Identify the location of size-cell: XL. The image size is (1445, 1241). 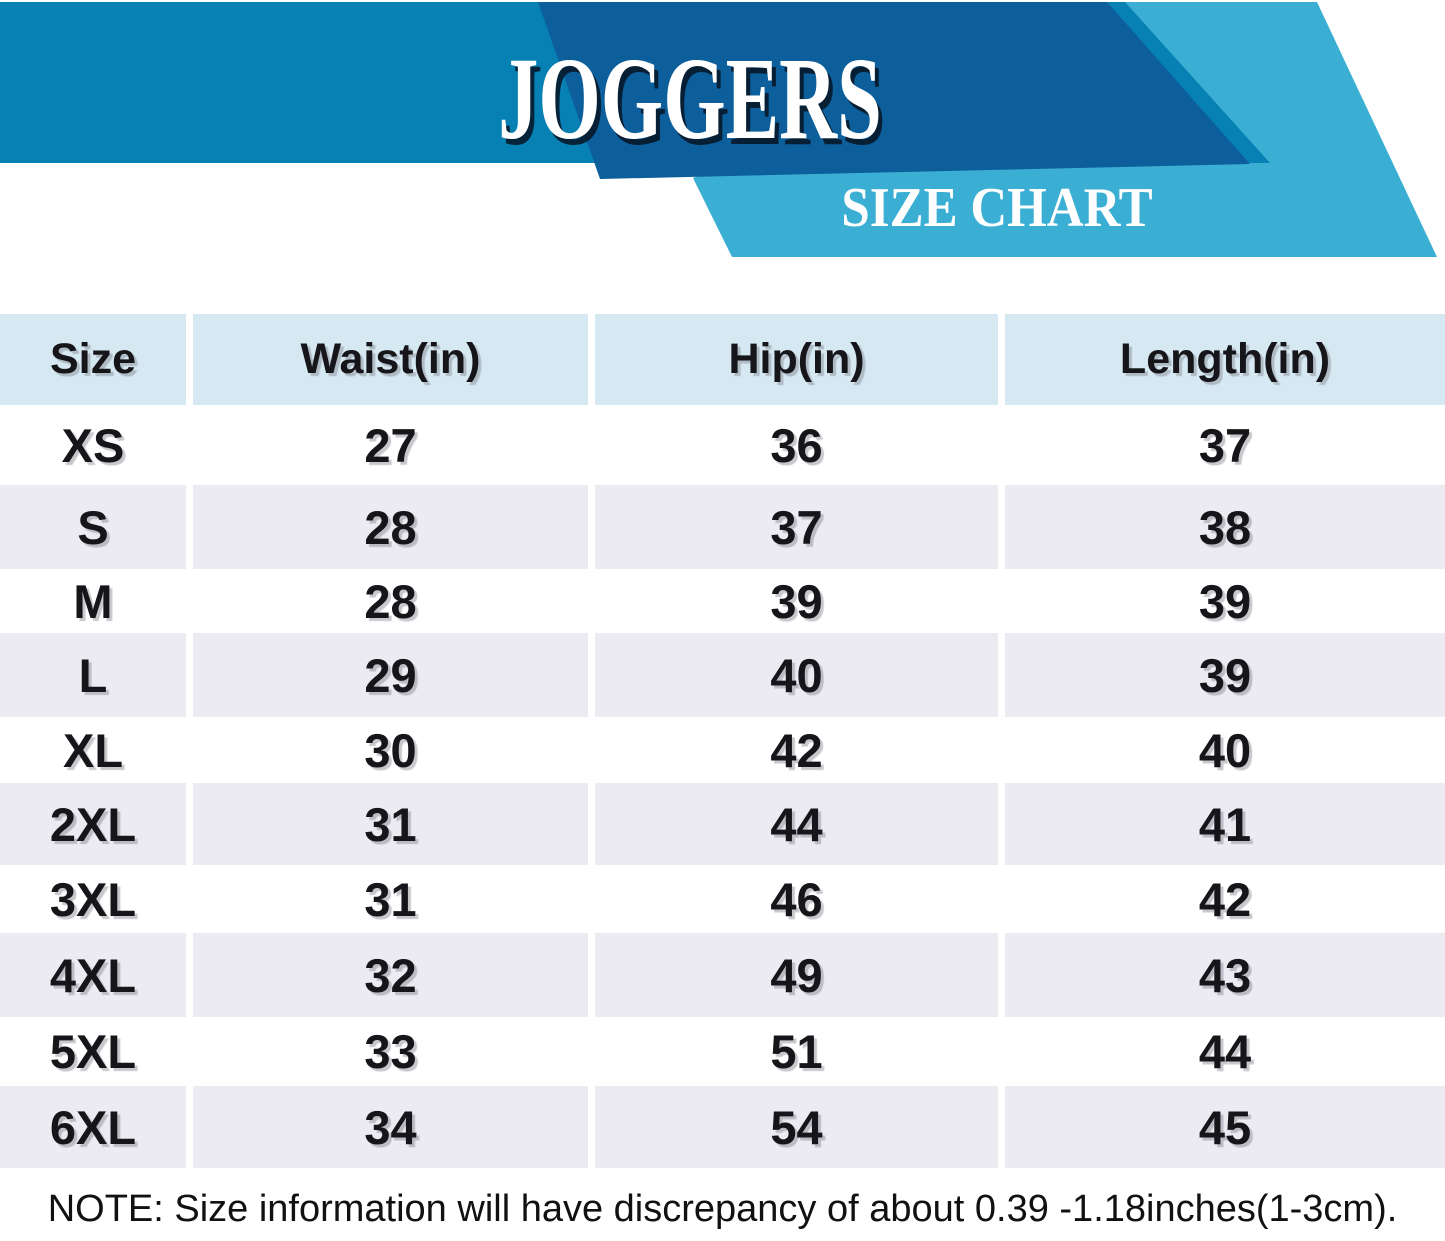
(93, 750).